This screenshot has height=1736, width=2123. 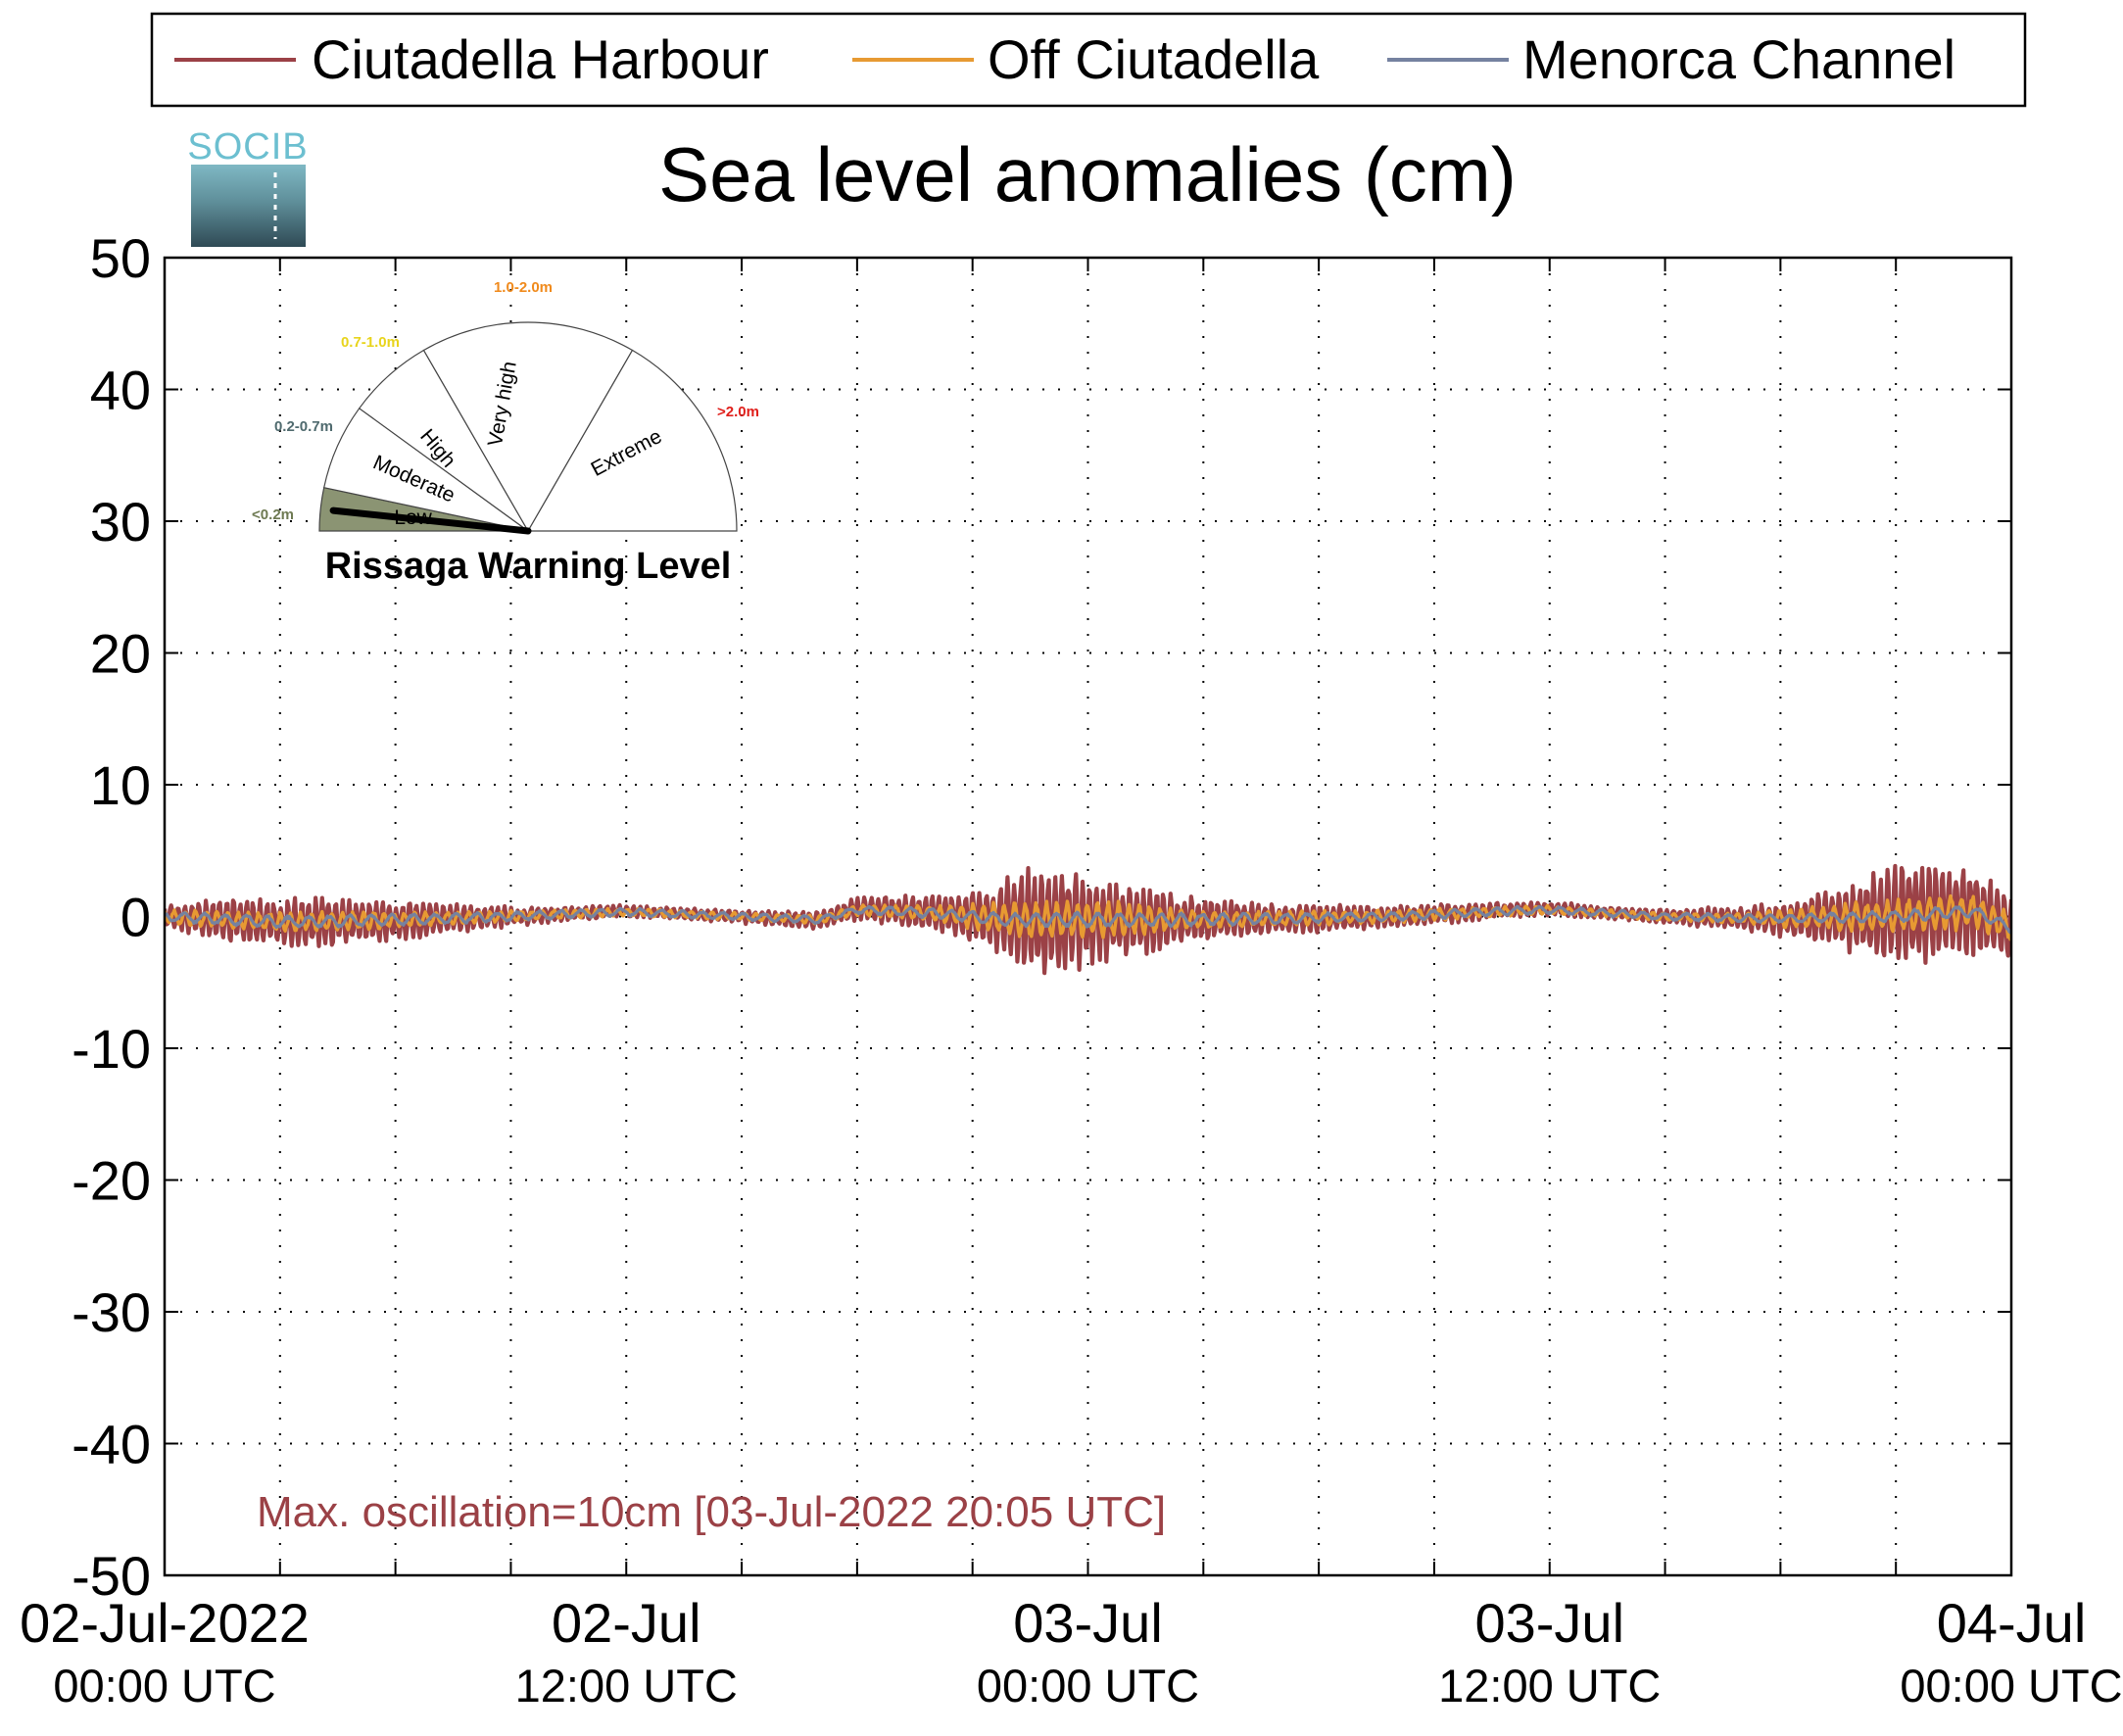 I want to click on x-tick-label-date: 04-Jul, so click(x=2012, y=1623).